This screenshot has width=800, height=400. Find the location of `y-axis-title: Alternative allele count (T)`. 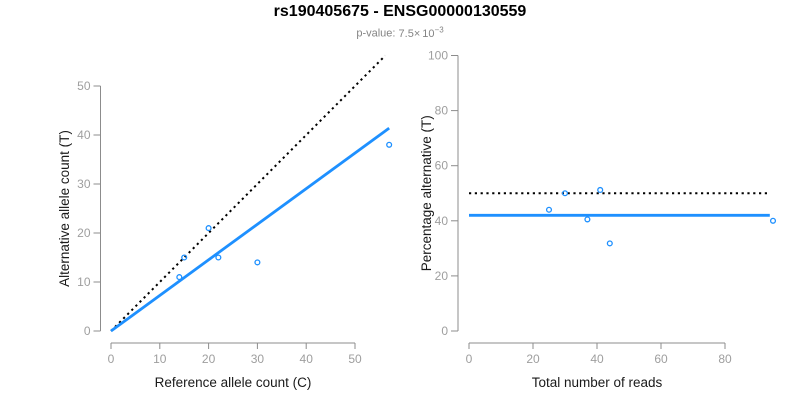

y-axis-title: Alternative allele count (T) is located at coordinates (64, 208).